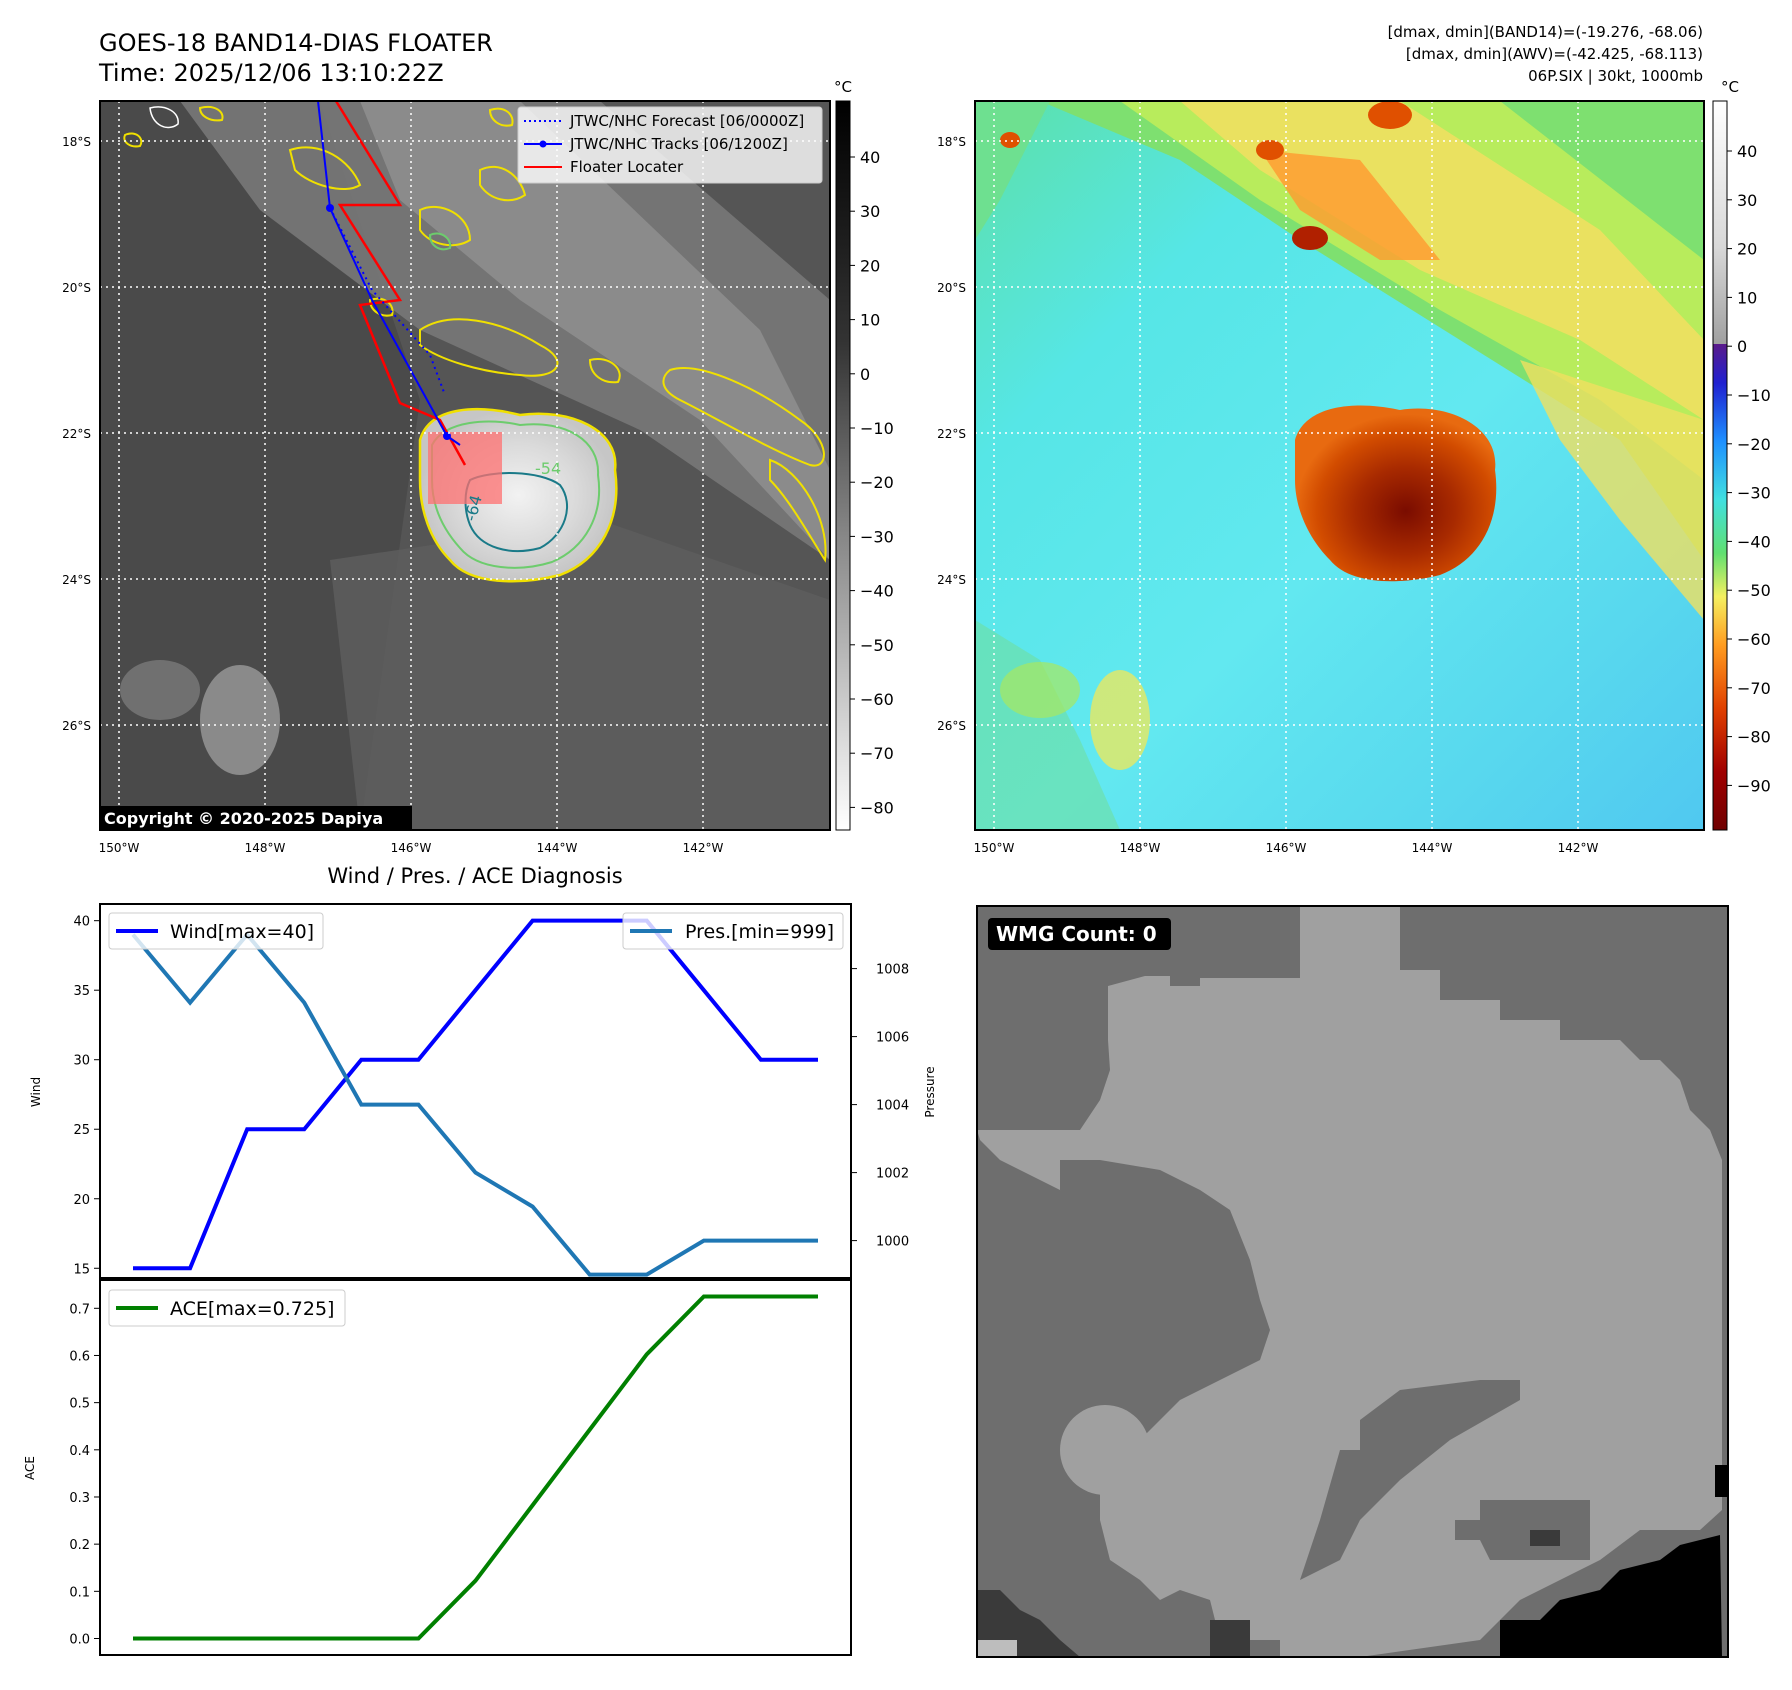  I want to click on color-colorbar: °C 40 30 20 10 0 −10 −20 −30 −40 −50 −60 −70 −80 −90, so click(1741, 454).